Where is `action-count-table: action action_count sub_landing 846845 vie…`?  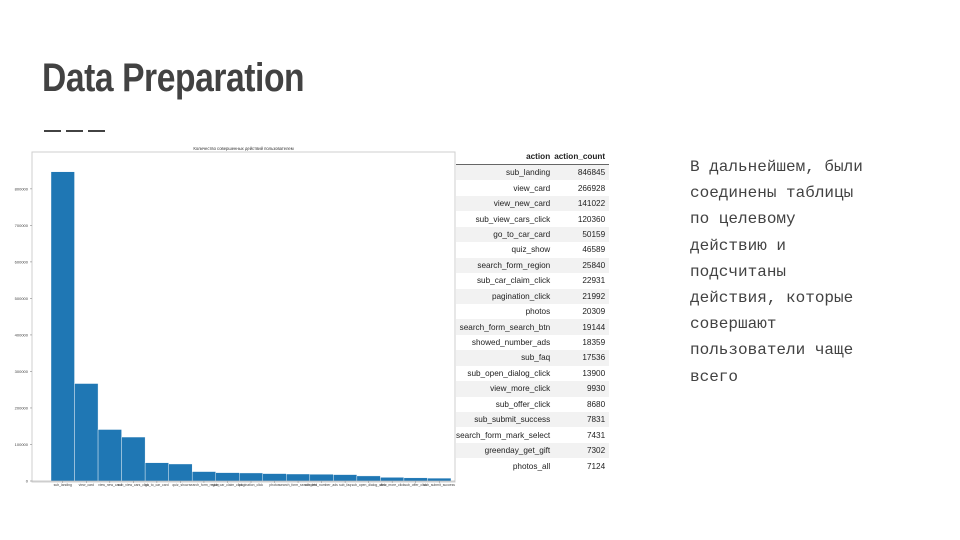 action-count-table: action action_count sub_landing 846845 vie… is located at coordinates (533, 311).